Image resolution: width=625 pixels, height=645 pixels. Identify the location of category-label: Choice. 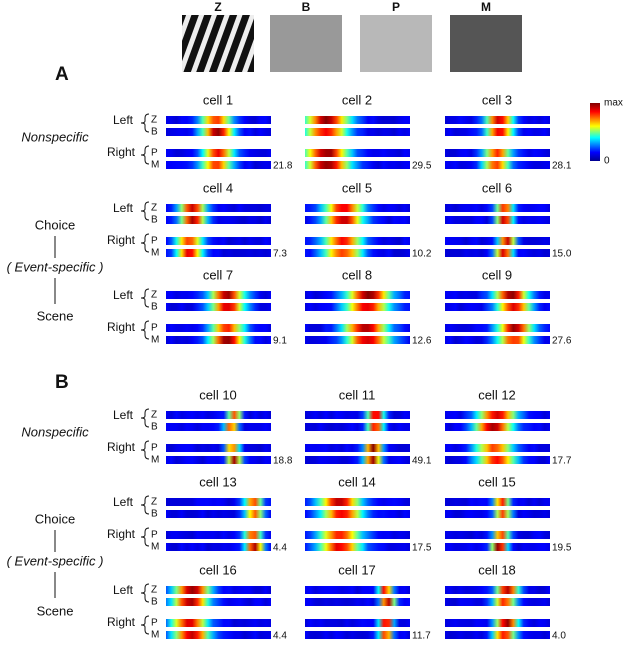
(55, 518).